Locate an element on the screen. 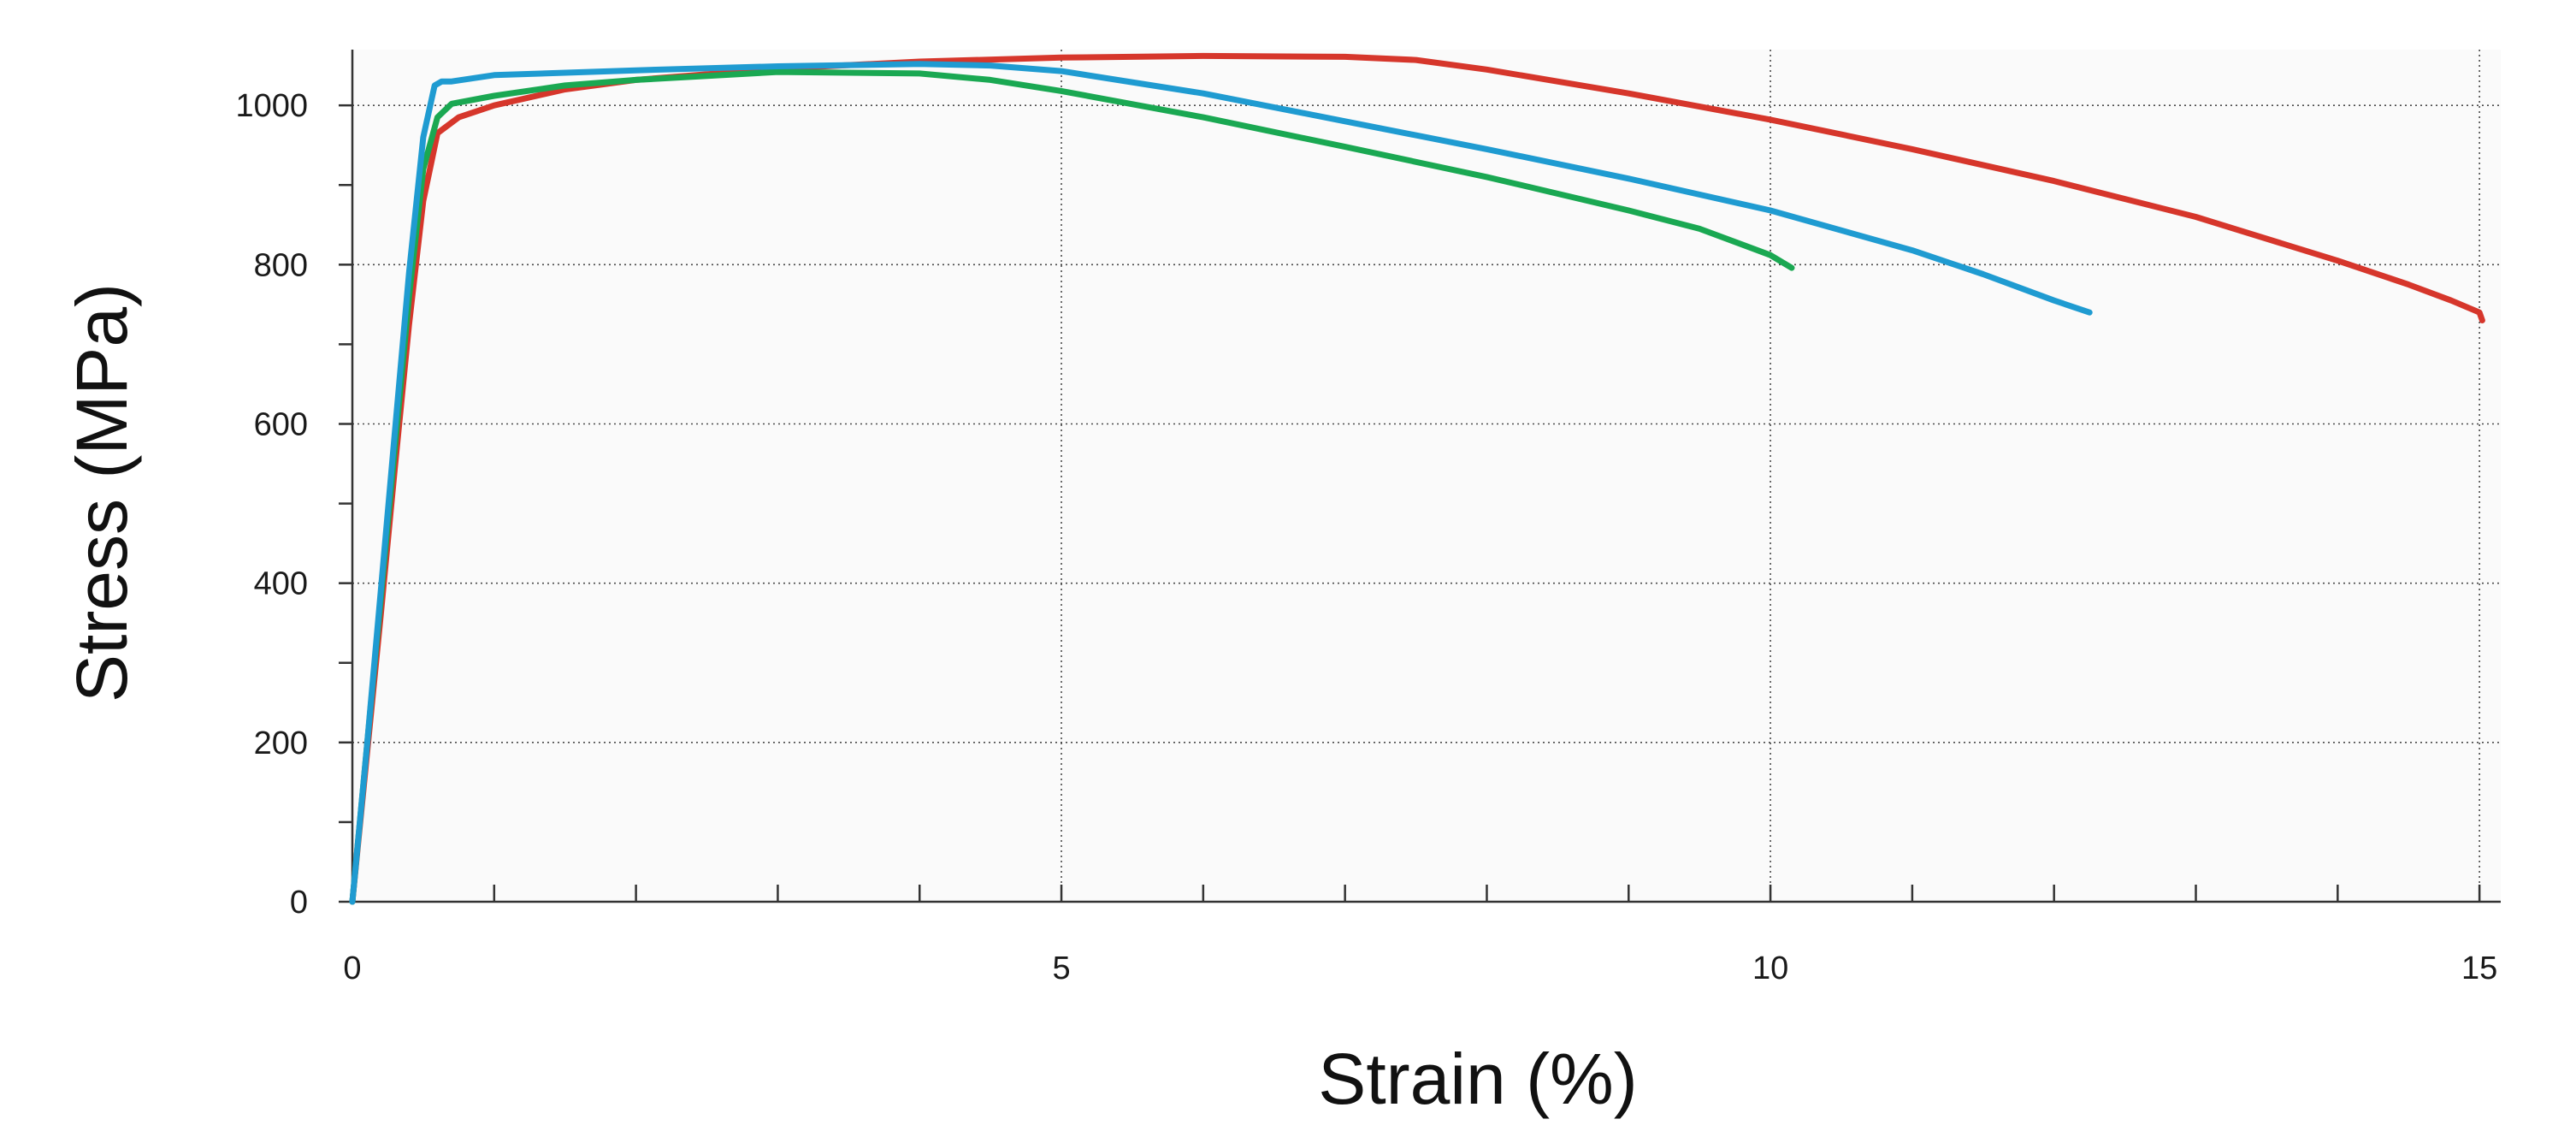 The image size is (2576, 1143). x-tick-label: 0 is located at coordinates (352, 968).